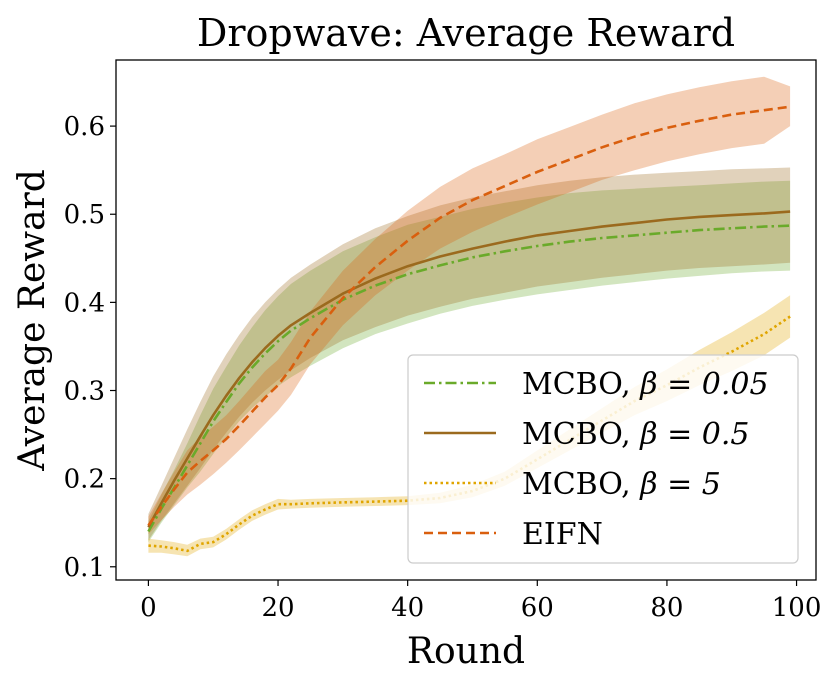  I want to click on legend-math: β = 0.05, so click(703, 384).